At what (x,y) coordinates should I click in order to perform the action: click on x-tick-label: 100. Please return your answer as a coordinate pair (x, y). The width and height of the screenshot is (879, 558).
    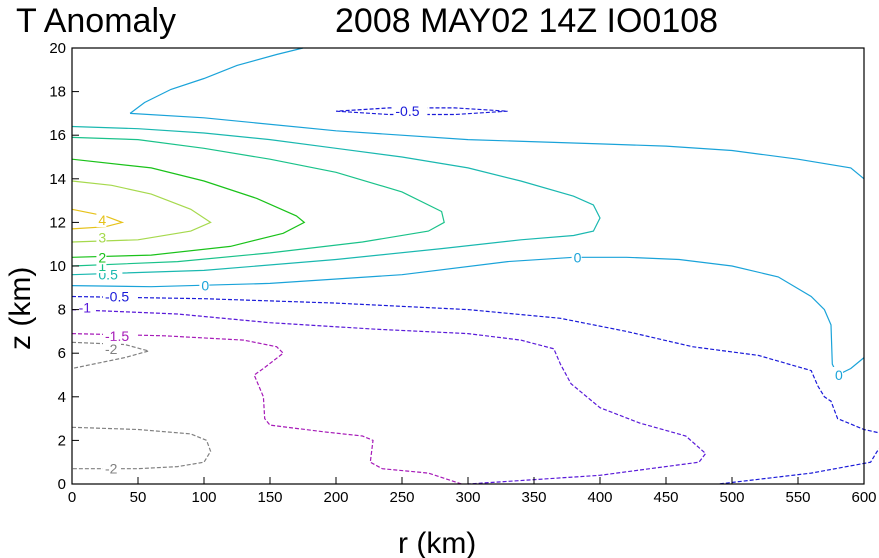
    Looking at the image, I should click on (203, 497).